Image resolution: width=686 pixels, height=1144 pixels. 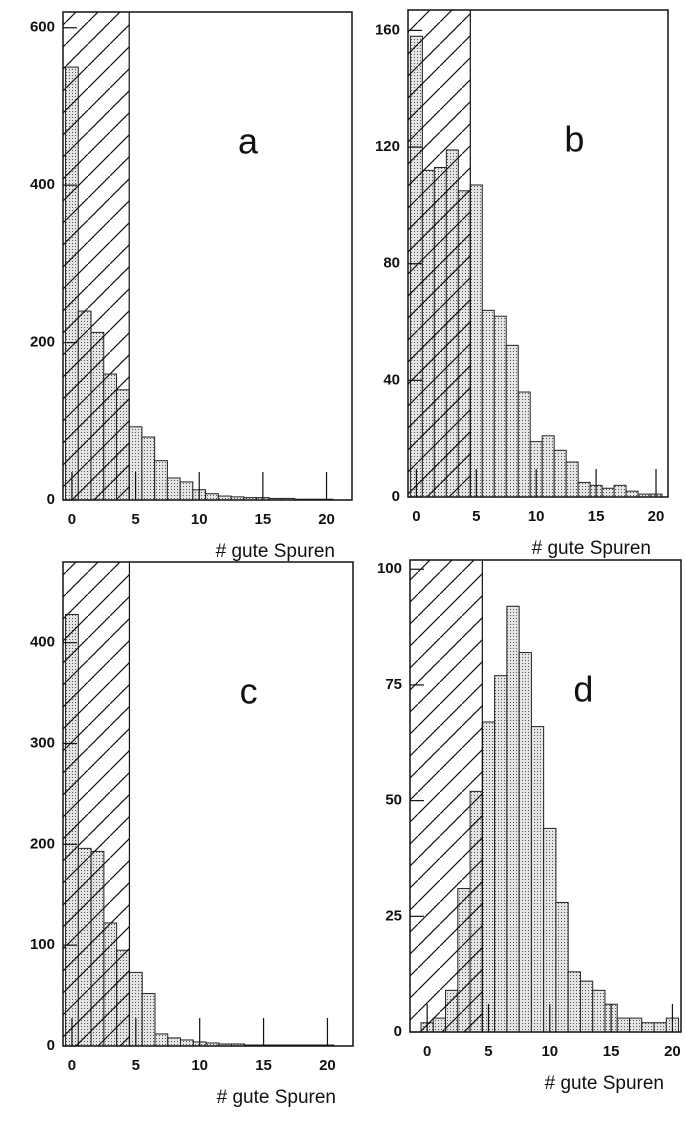 I want to click on panel-label: b, so click(x=574, y=139).